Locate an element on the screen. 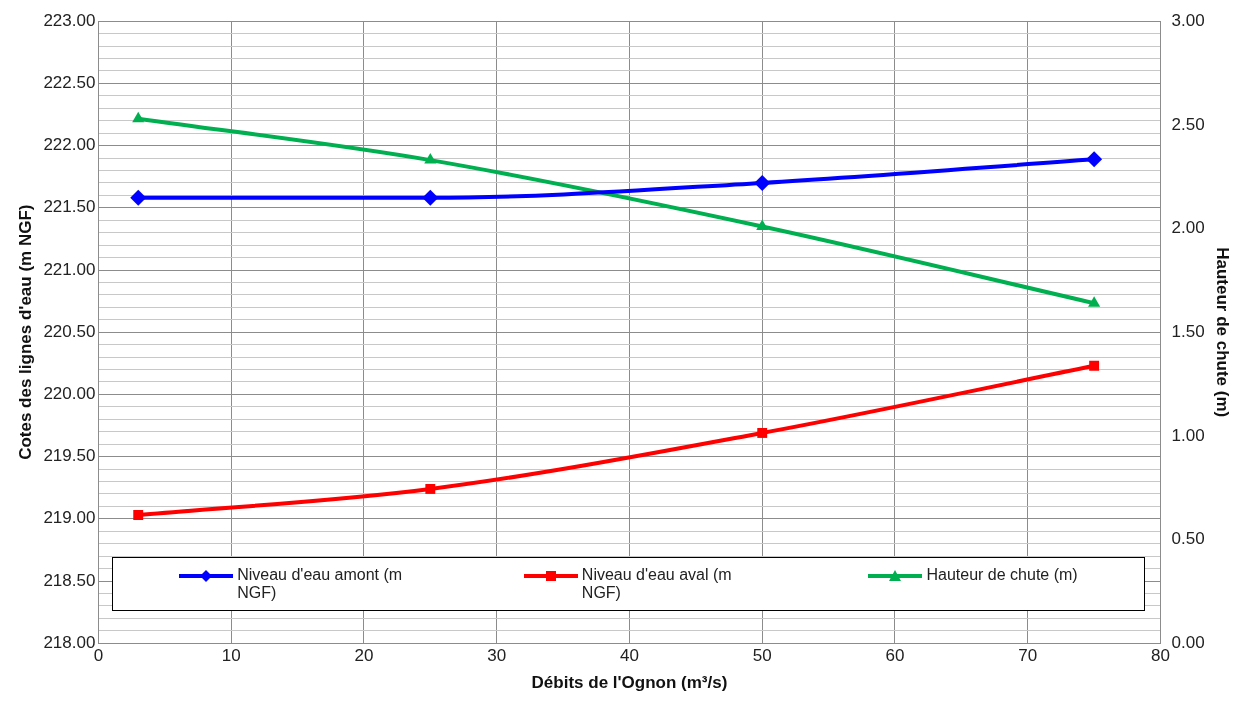 The width and height of the screenshot is (1250, 703). x-tick-label: 10 is located at coordinates (231, 656).